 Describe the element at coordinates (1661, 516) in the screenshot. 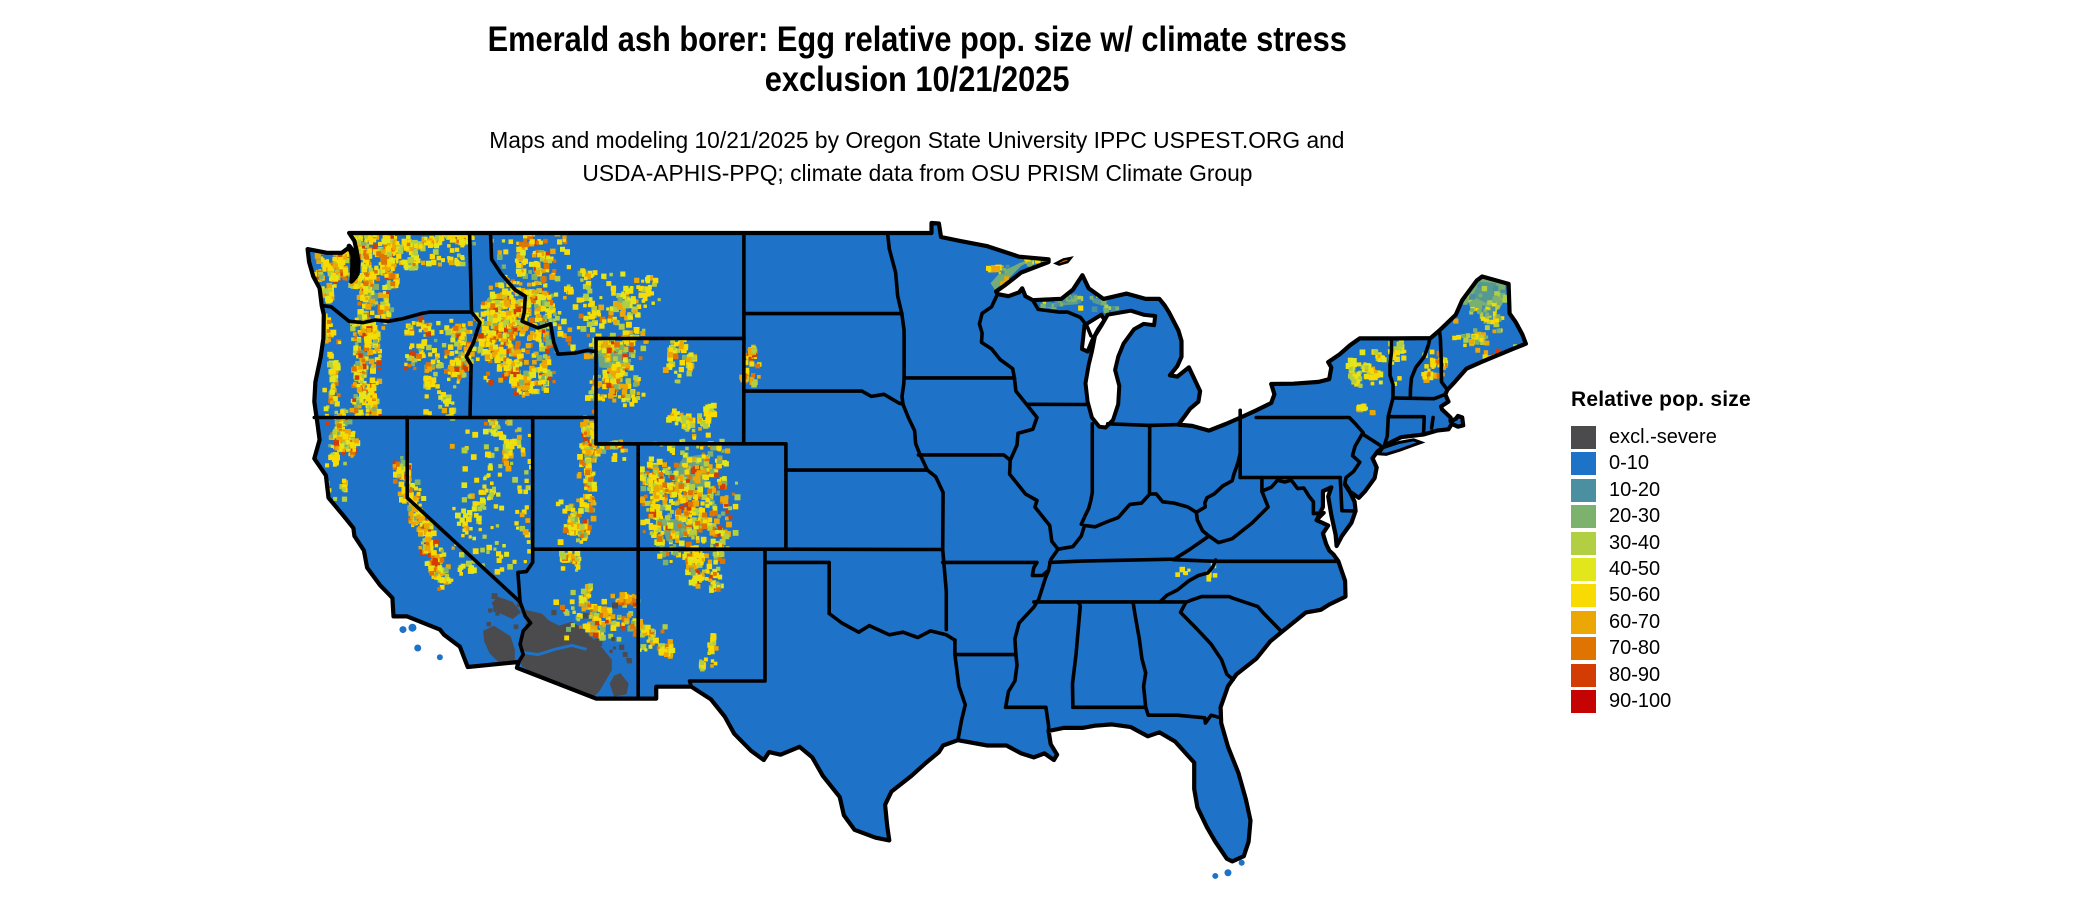

I see `legend-entry: 20-30` at that location.